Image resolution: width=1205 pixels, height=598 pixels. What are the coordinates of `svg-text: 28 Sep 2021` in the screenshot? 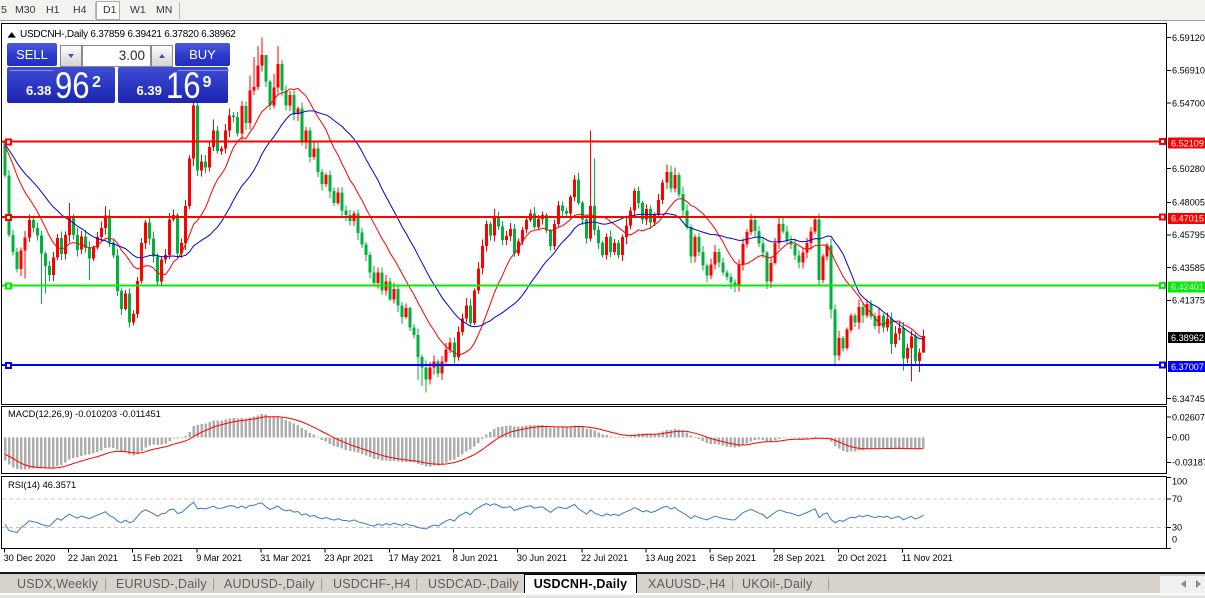 It's located at (800, 558).